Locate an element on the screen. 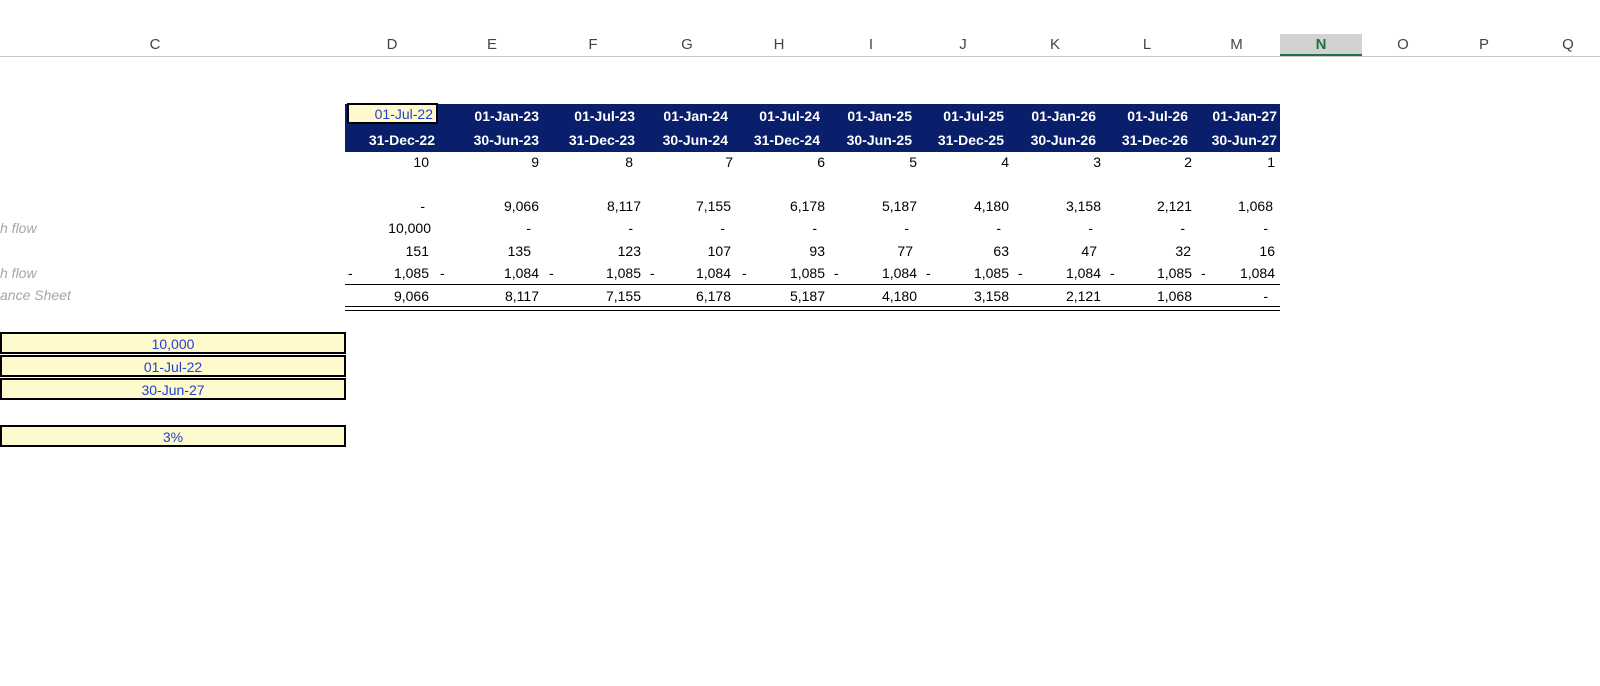 The image size is (1600, 686). start-date-cell: 01-Jul-26 is located at coordinates (1157, 116).